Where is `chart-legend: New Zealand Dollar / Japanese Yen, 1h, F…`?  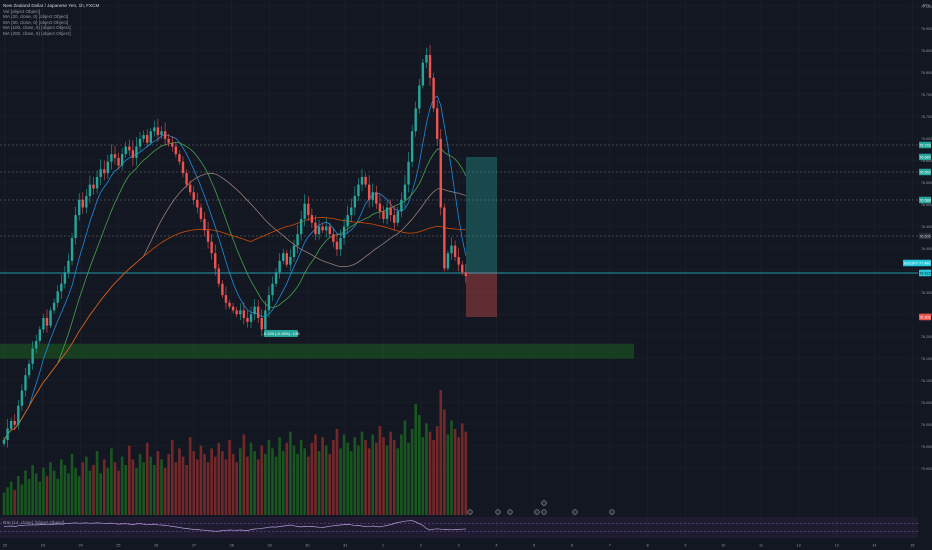 chart-legend: New Zealand Dollar / Japanese Yen, 1h, F… is located at coordinates (51, 20).